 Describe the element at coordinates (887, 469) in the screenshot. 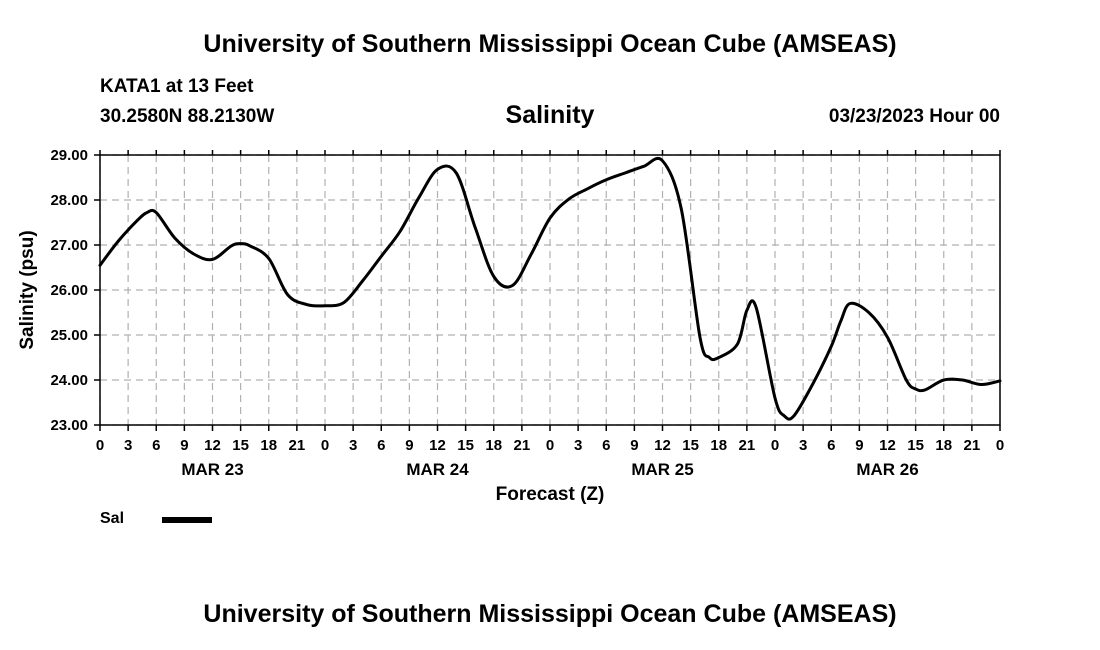

I see `day-label: MAR 26` at that location.